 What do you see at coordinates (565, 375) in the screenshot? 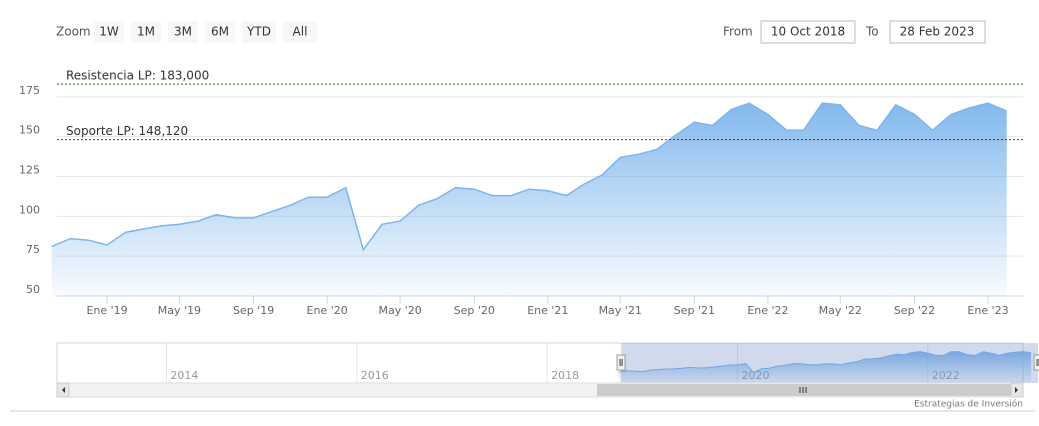
I see `navigator-tick-label: 2018` at bounding box center [565, 375].